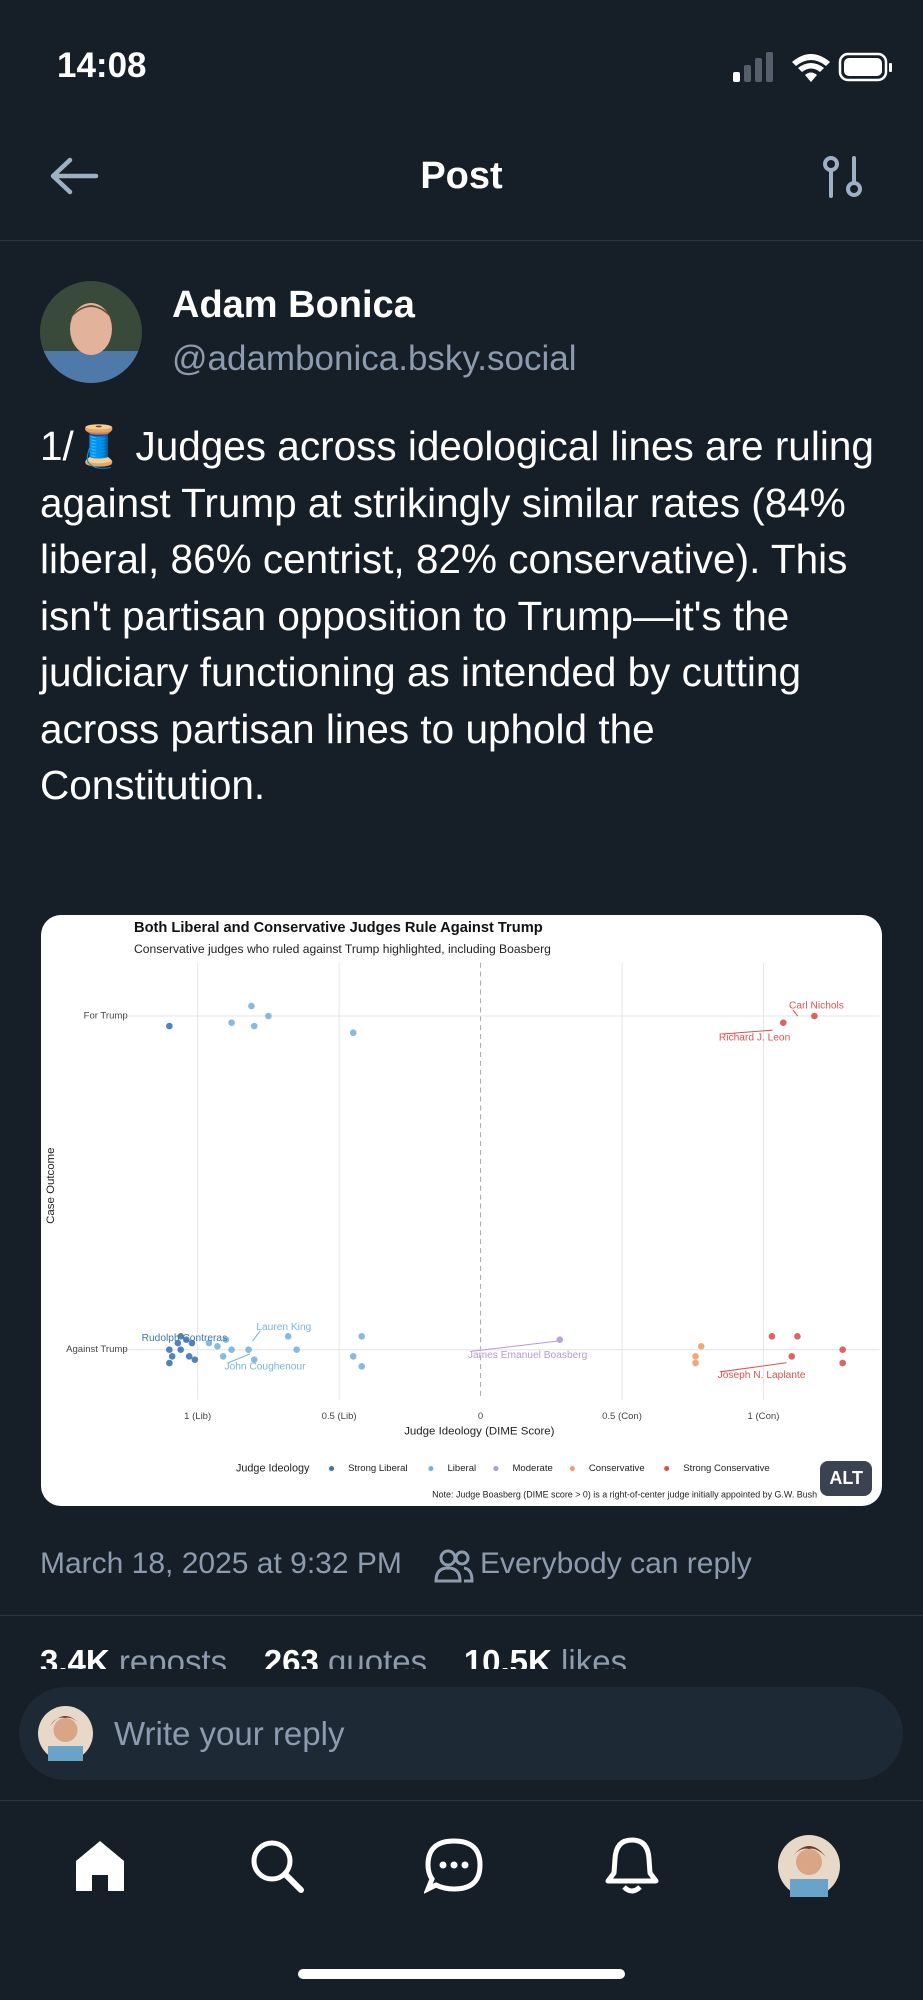 This screenshot has height=2000, width=923. I want to click on nav-home, so click(100, 1865).